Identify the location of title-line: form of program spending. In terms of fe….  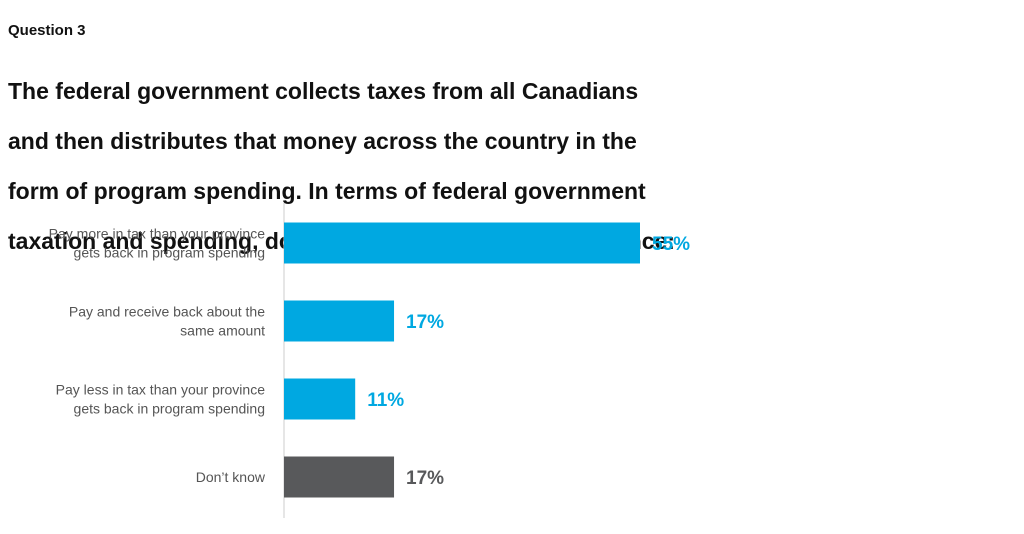
(327, 191).